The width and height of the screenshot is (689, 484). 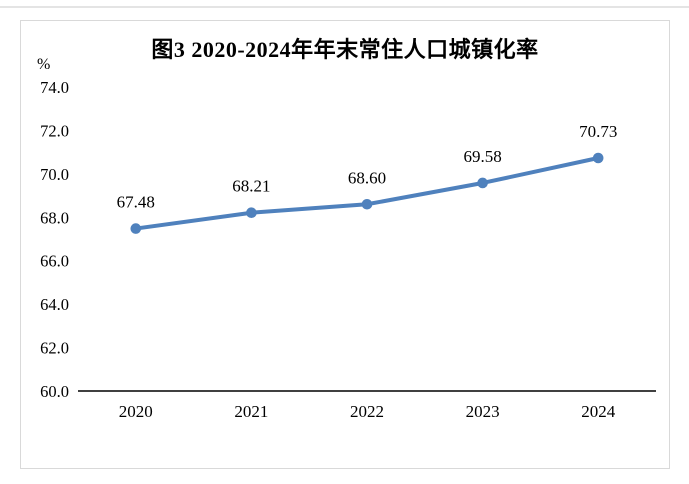 I want to click on data-point-label: 67.48, so click(x=136, y=202).